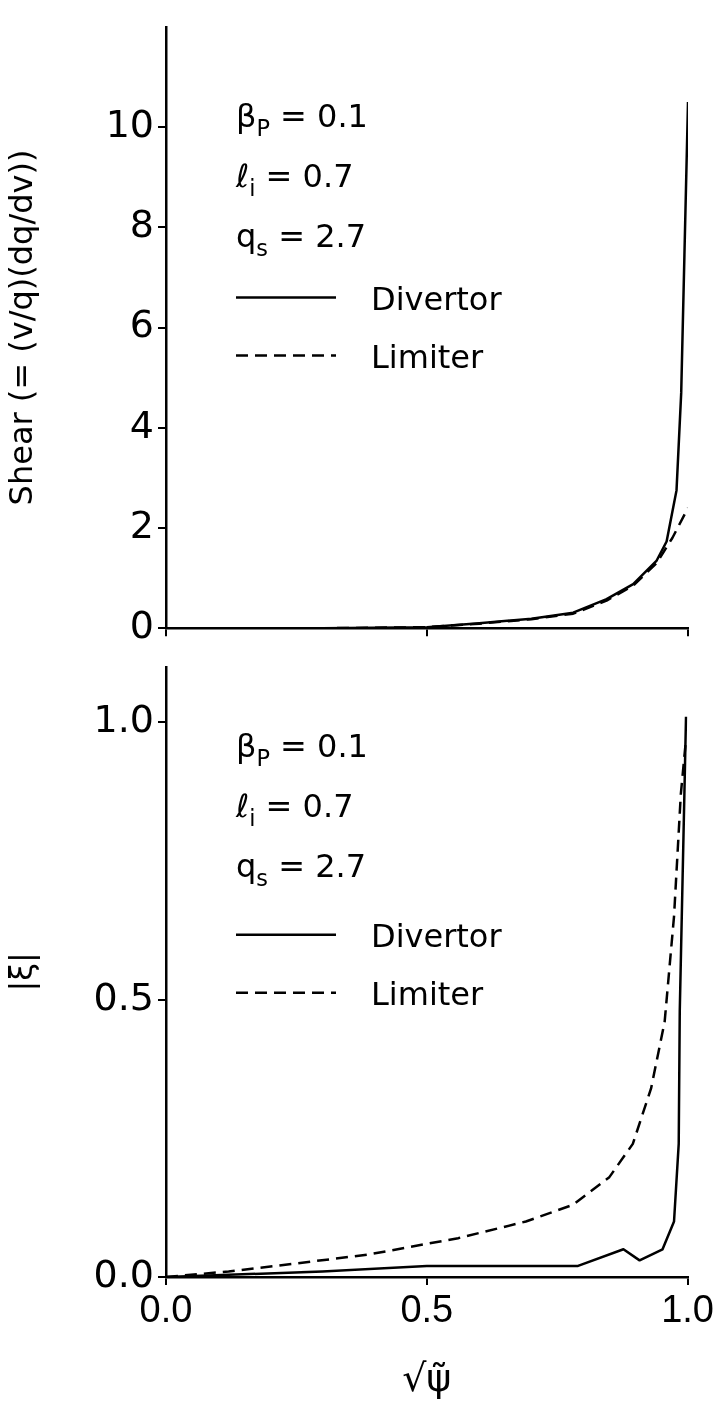 The width and height of the screenshot is (718, 1406). I want to click on x-tick-label: 1.0, so click(687, 1309).